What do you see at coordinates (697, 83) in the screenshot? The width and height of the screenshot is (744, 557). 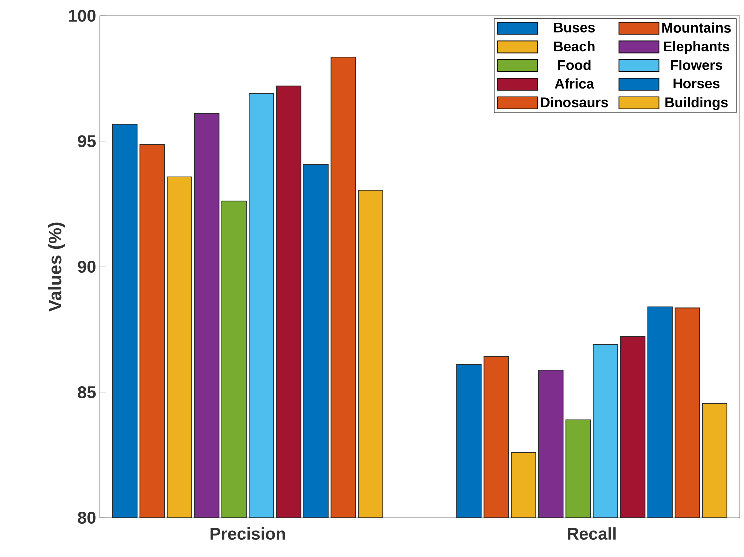 I see `legend-label: Horses` at bounding box center [697, 83].